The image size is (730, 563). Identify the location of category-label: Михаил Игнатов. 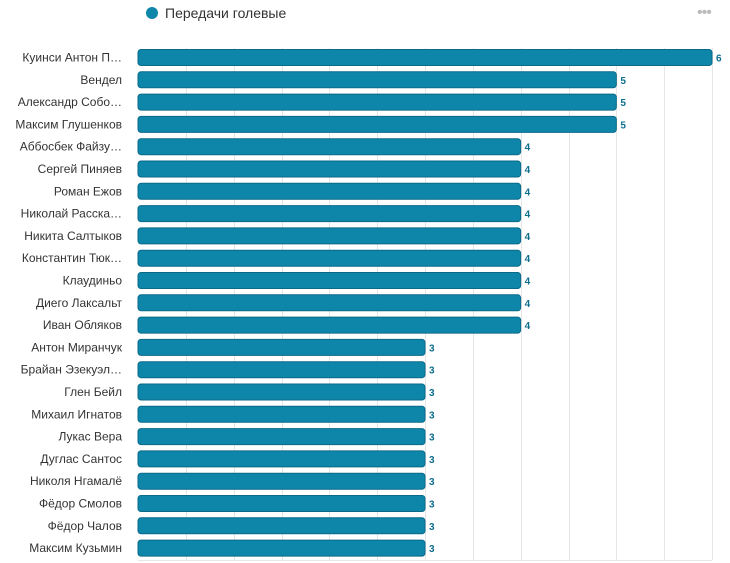
(76, 414).